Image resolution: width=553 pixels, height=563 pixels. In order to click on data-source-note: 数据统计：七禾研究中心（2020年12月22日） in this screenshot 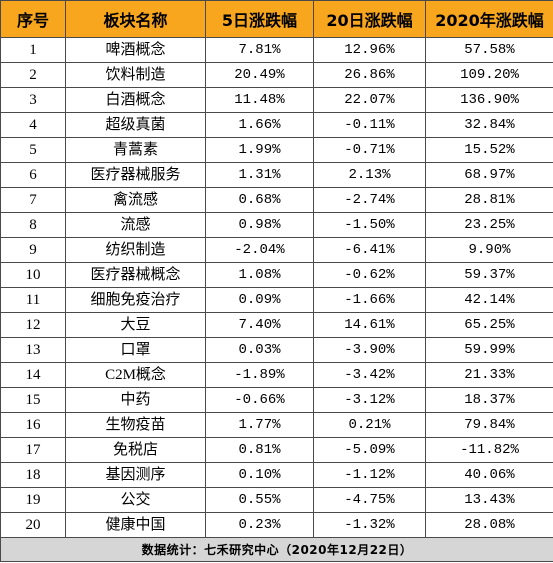, I will do `click(276, 549)`.